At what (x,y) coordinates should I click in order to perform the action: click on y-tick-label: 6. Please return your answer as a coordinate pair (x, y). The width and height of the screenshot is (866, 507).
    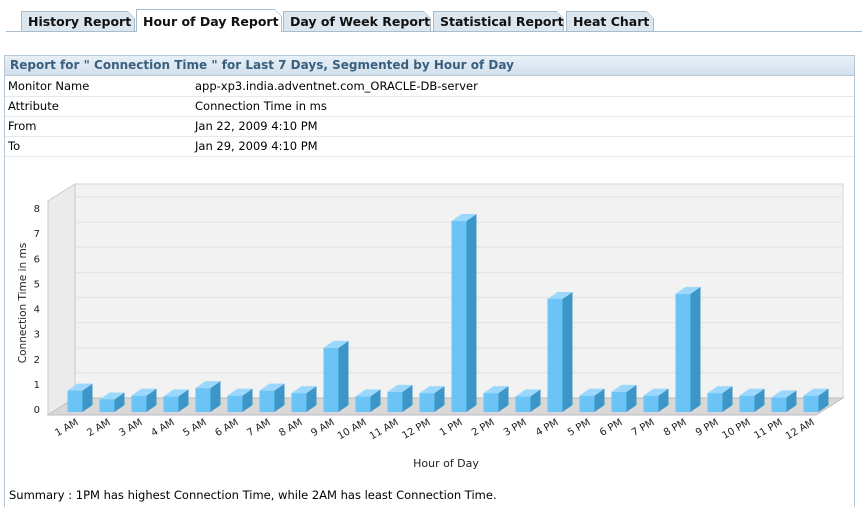
    Looking at the image, I should click on (37, 259).